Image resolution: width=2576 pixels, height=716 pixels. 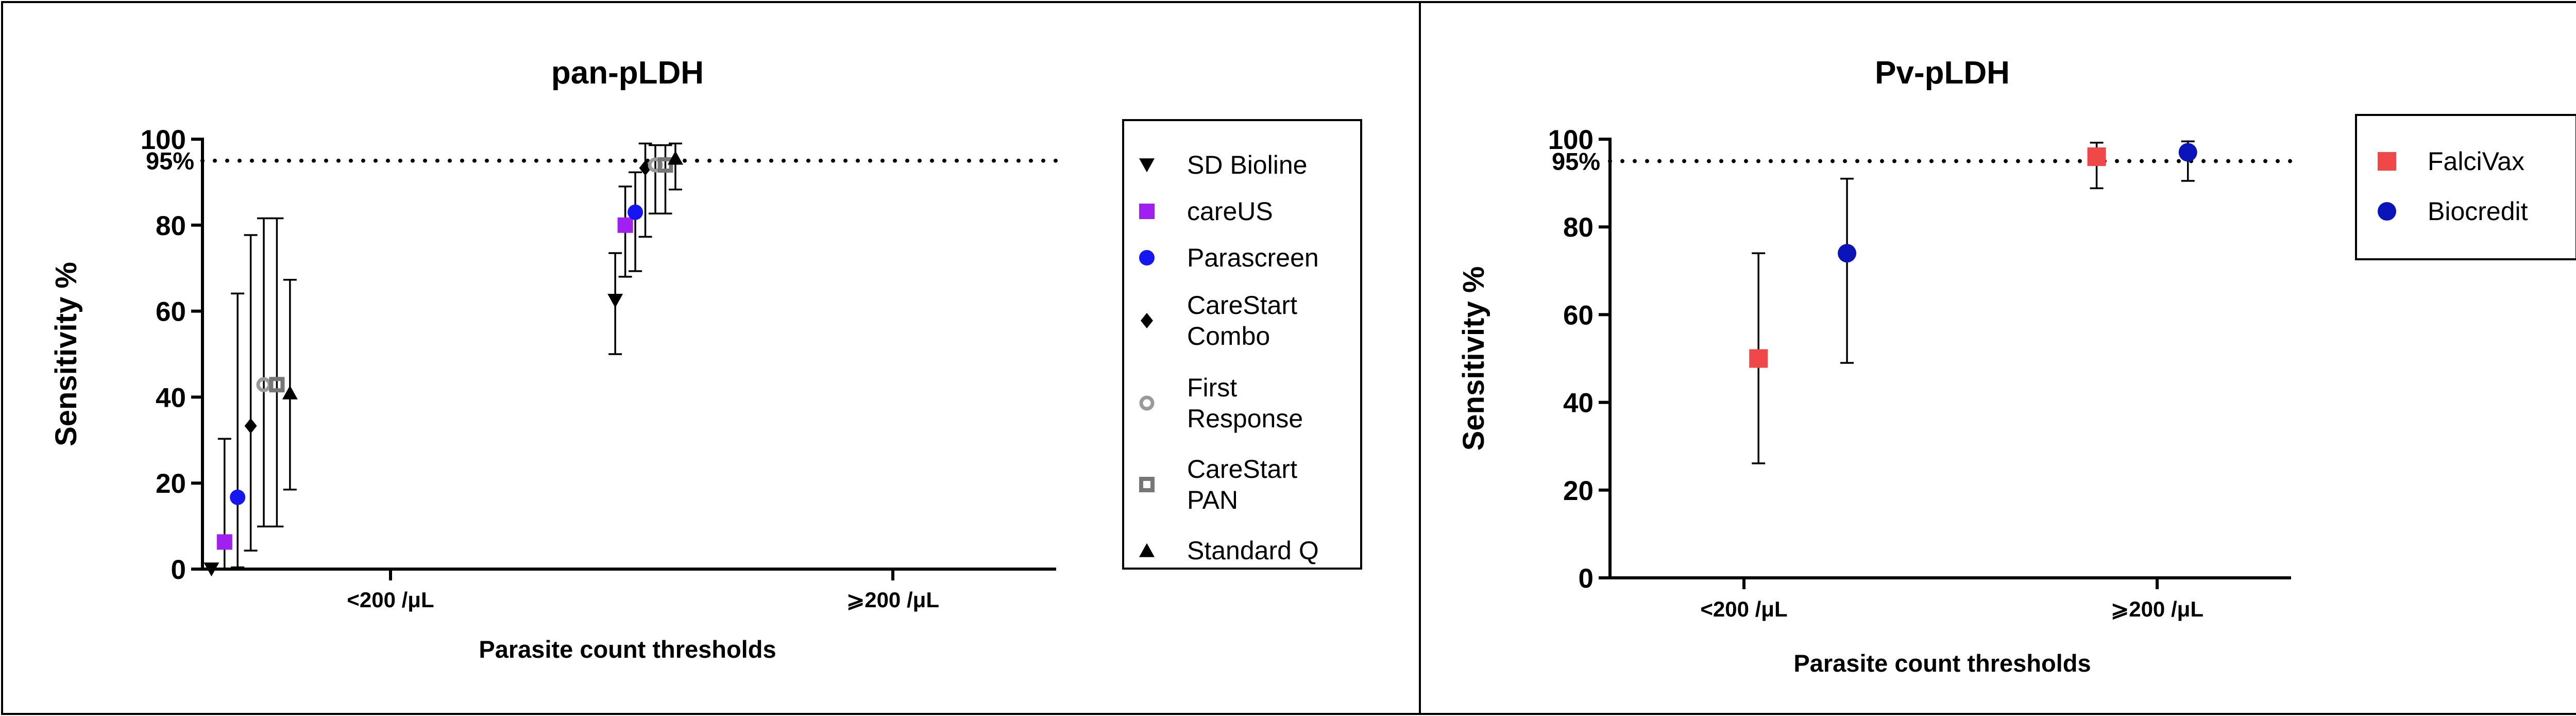 I want to click on legend-label-line: Biocredit, so click(x=2478, y=211).